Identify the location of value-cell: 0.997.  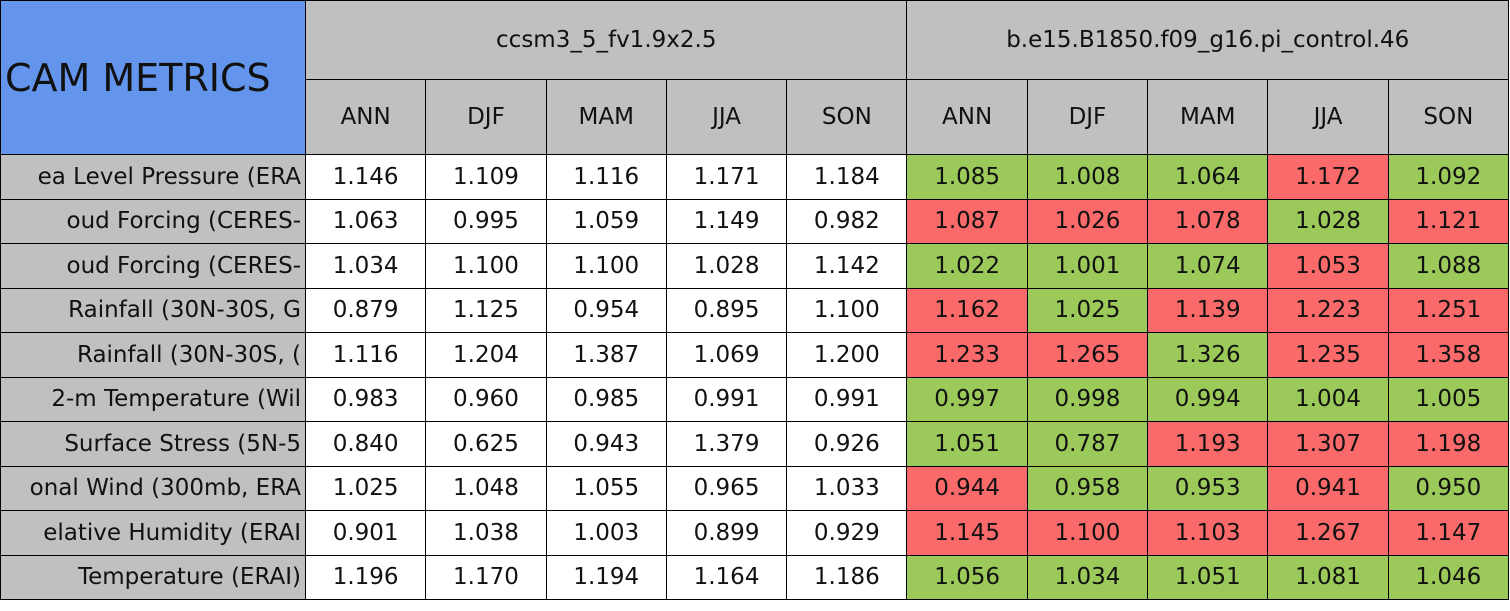
(967, 399).